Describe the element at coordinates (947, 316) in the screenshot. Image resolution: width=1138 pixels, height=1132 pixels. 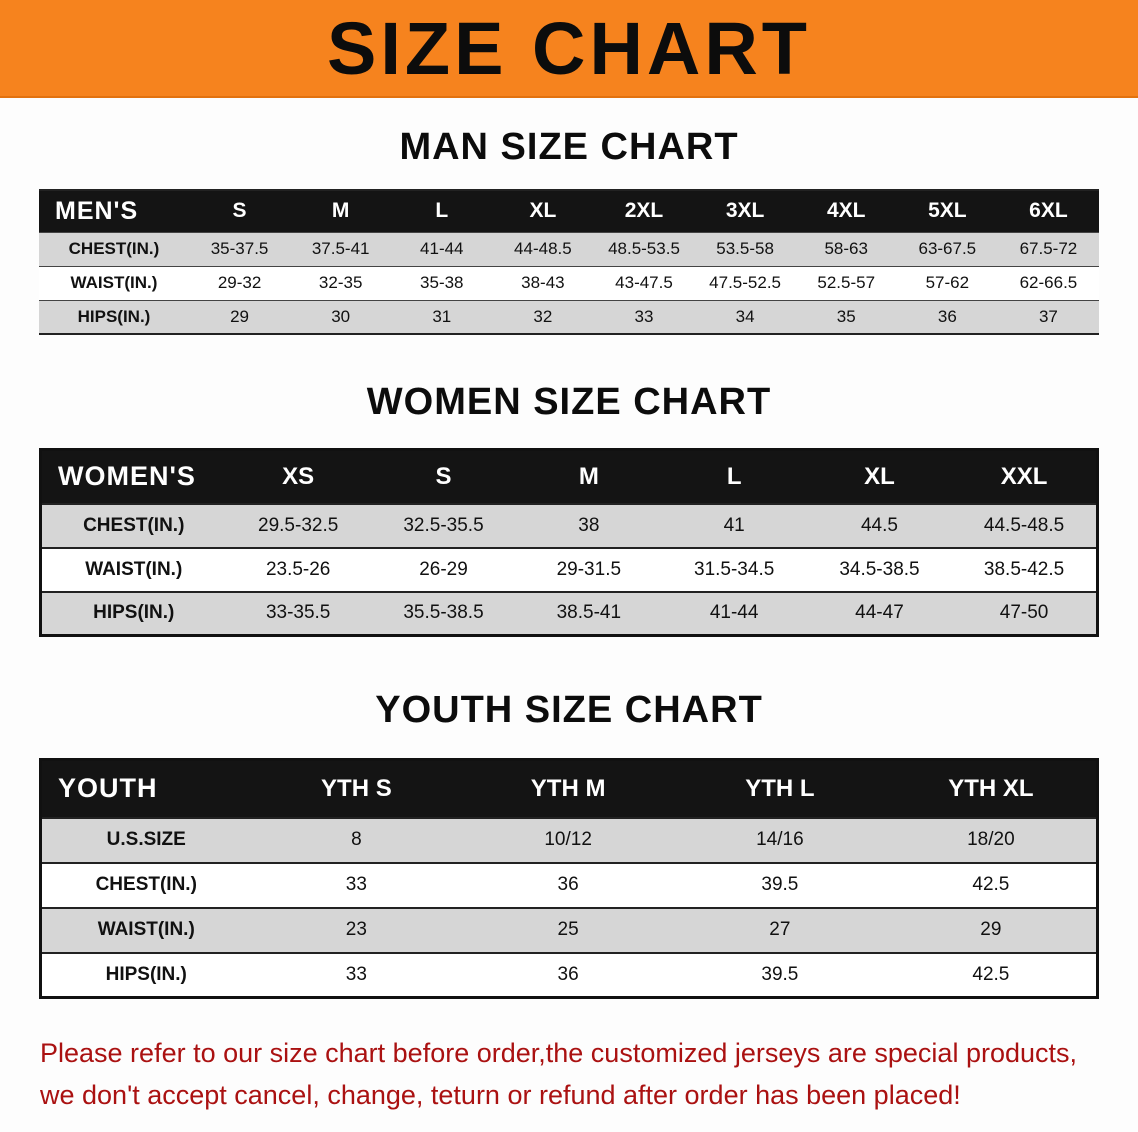
I see `men-value-cell: 36` at that location.